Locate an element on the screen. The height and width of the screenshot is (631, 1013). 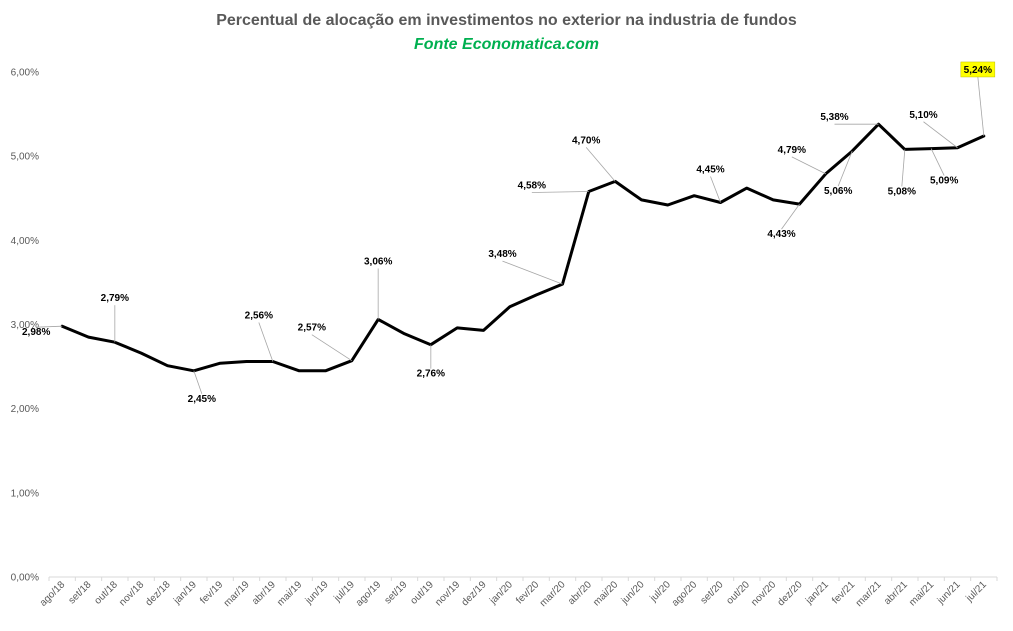
x-tick-label: jun/21 is located at coordinates (949, 593).